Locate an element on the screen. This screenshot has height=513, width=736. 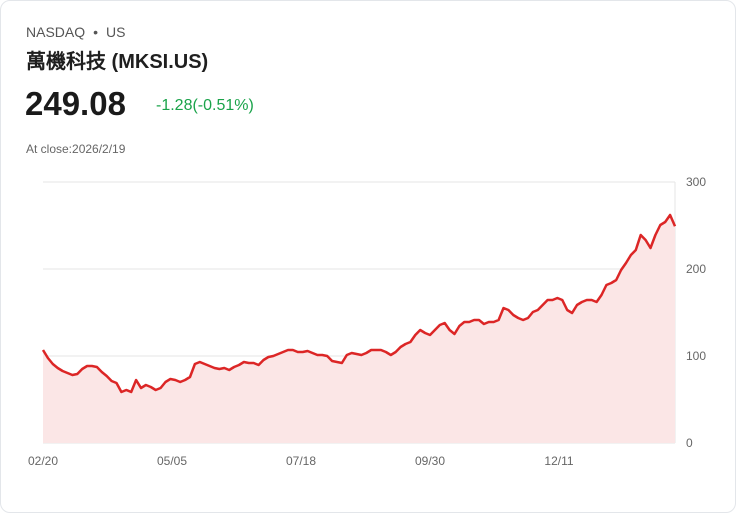
stock-name: 萬機科技 (MKSI.US) is located at coordinates (117, 62).